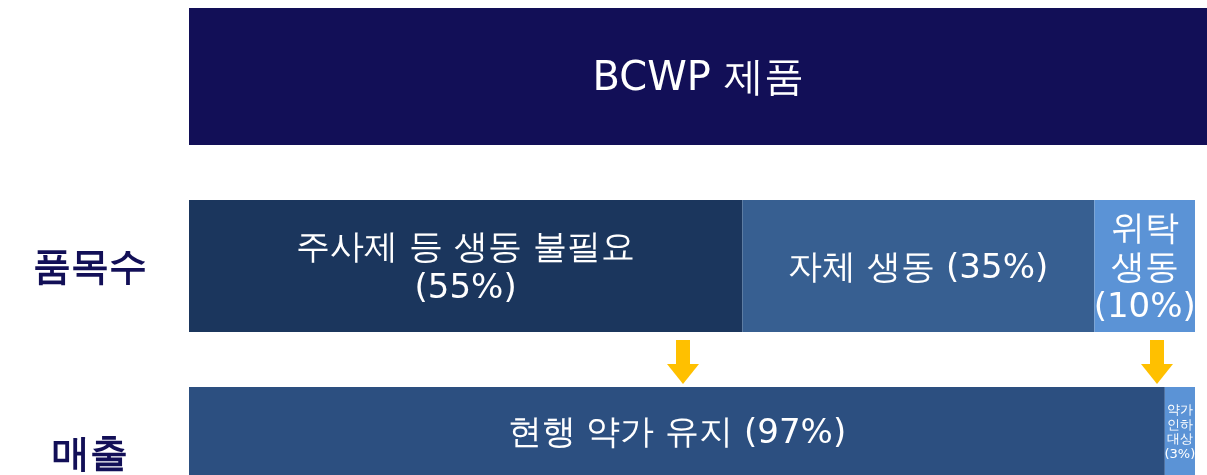 The image size is (1207, 475). Describe the element at coordinates (1144, 246) in the screenshot. I see `series-label: 위탁 생동` at that location.